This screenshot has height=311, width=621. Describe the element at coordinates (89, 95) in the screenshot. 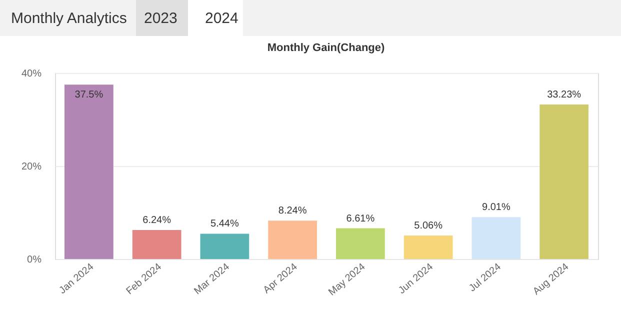

I see `data-label: 37.5%` at that location.